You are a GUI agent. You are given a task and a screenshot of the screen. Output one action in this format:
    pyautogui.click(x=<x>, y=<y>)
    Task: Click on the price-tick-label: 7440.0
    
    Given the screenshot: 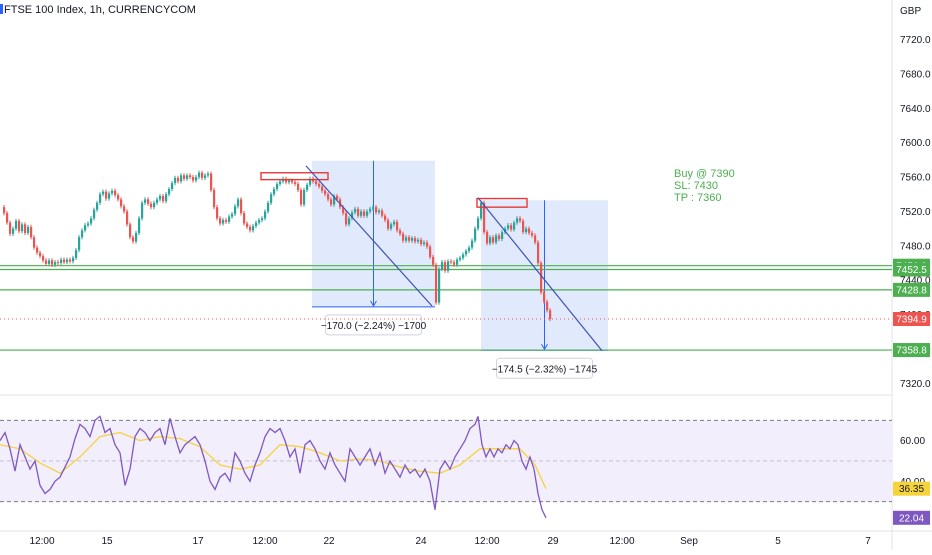 What is the action you would take?
    pyautogui.click(x=915, y=281)
    